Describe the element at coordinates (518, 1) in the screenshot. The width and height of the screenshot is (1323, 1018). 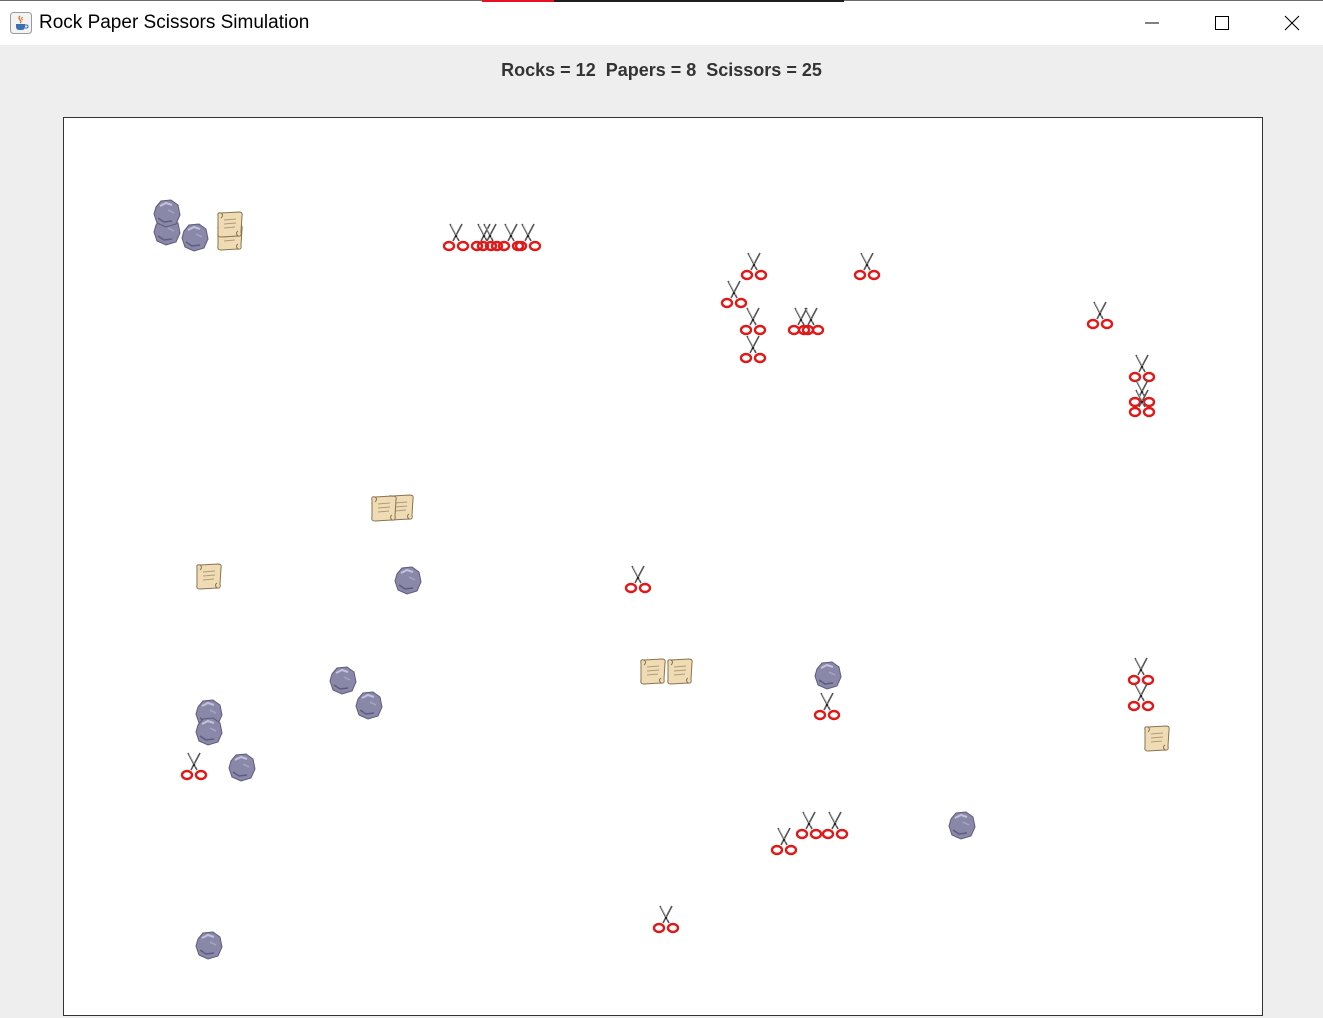
I see `title-accent-red-line` at that location.